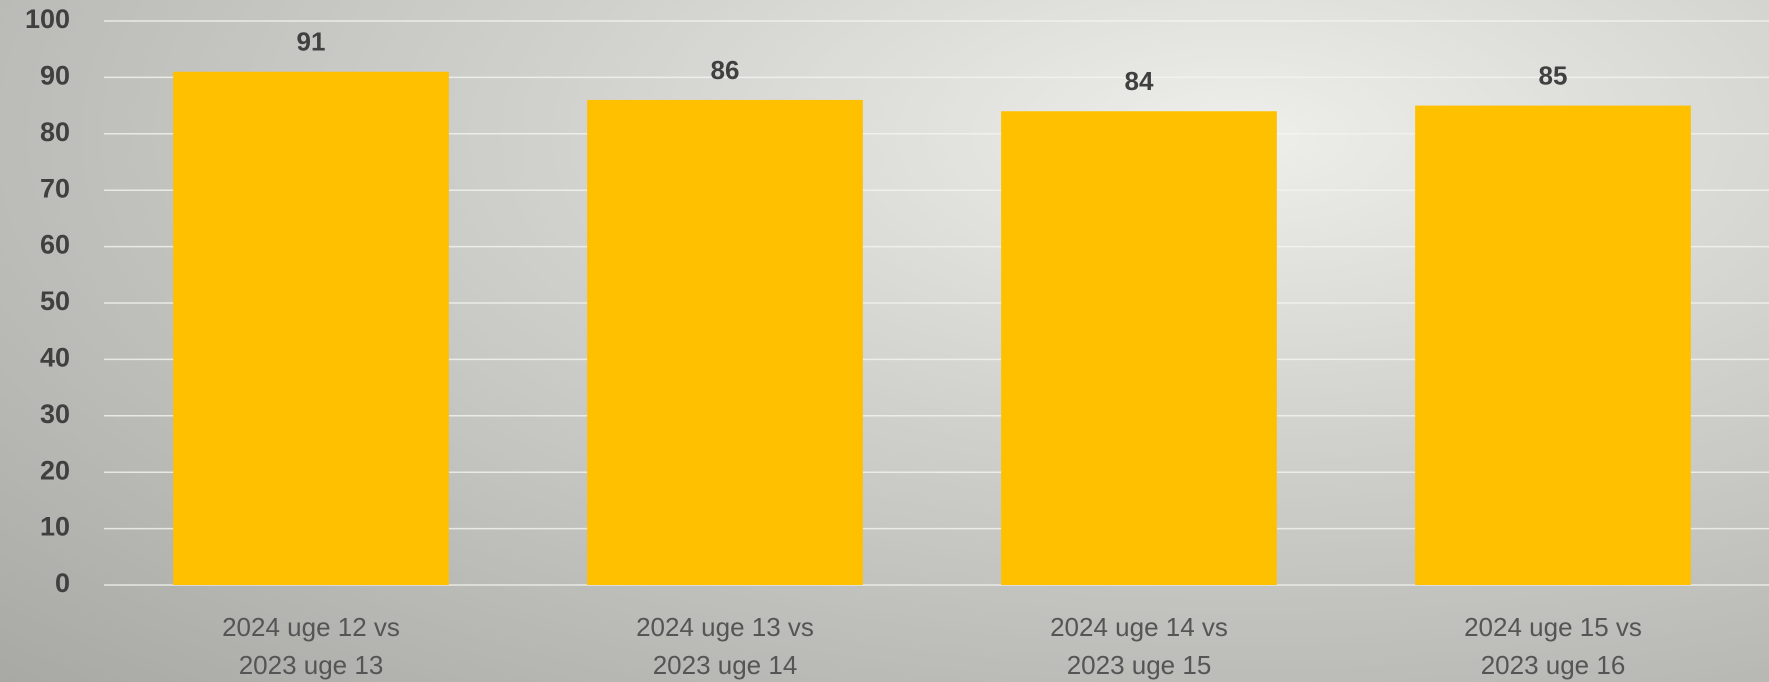  Describe the element at coordinates (55, 527) in the screenshot. I see `y-tick-label: 10` at that location.